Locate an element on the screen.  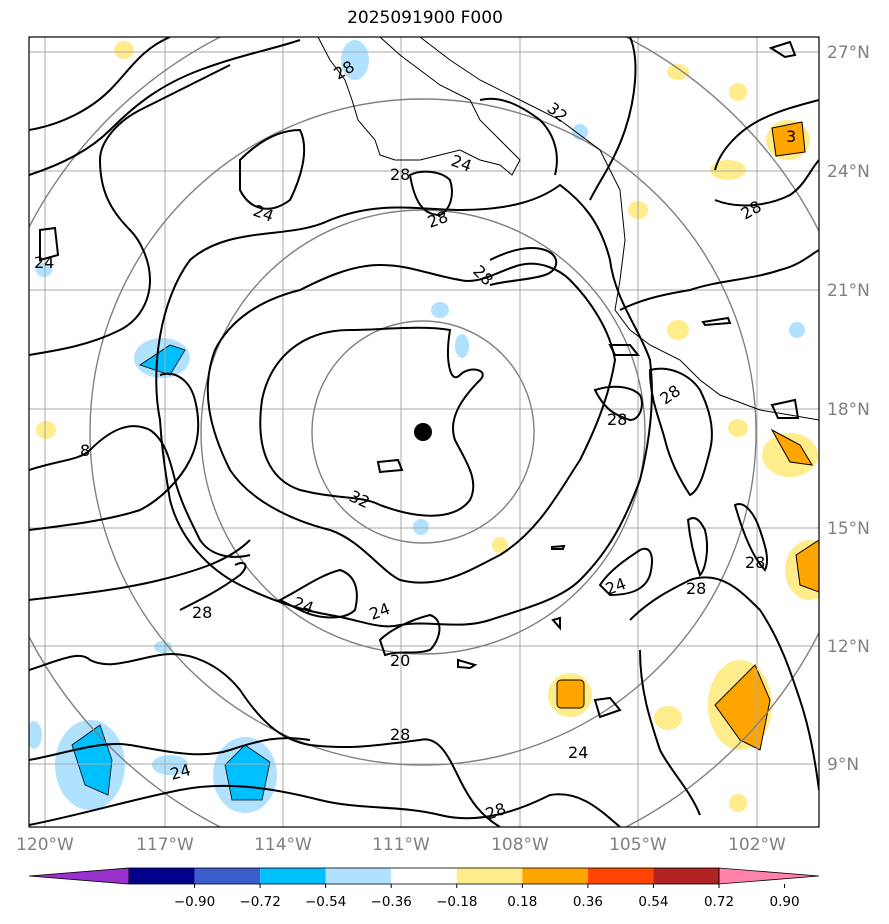
lon-label: 102°W is located at coordinates (757, 845).